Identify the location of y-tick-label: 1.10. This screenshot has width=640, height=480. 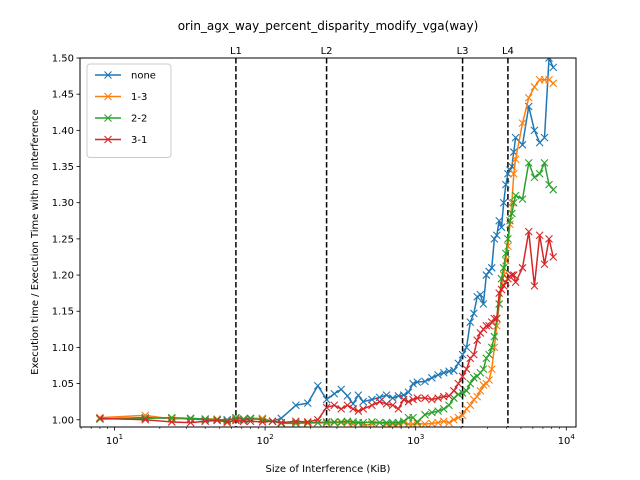
(63, 348).